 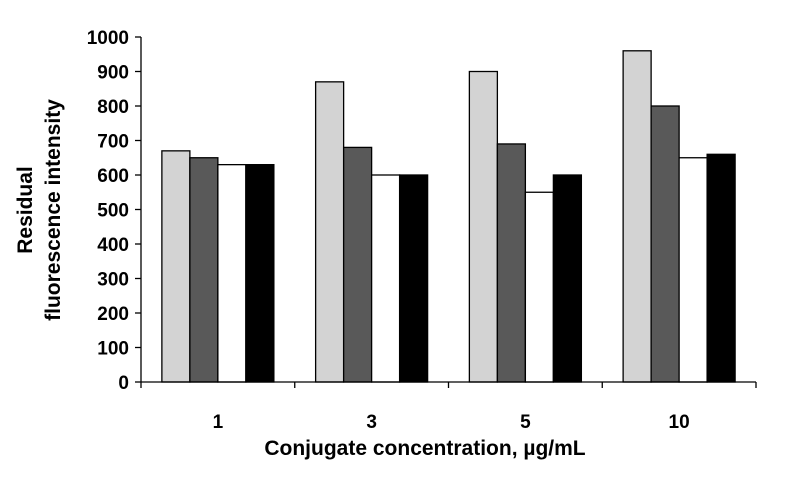 What do you see at coordinates (53, 210) in the screenshot?
I see `y-axis-title-line2: fluorescence intensity` at bounding box center [53, 210].